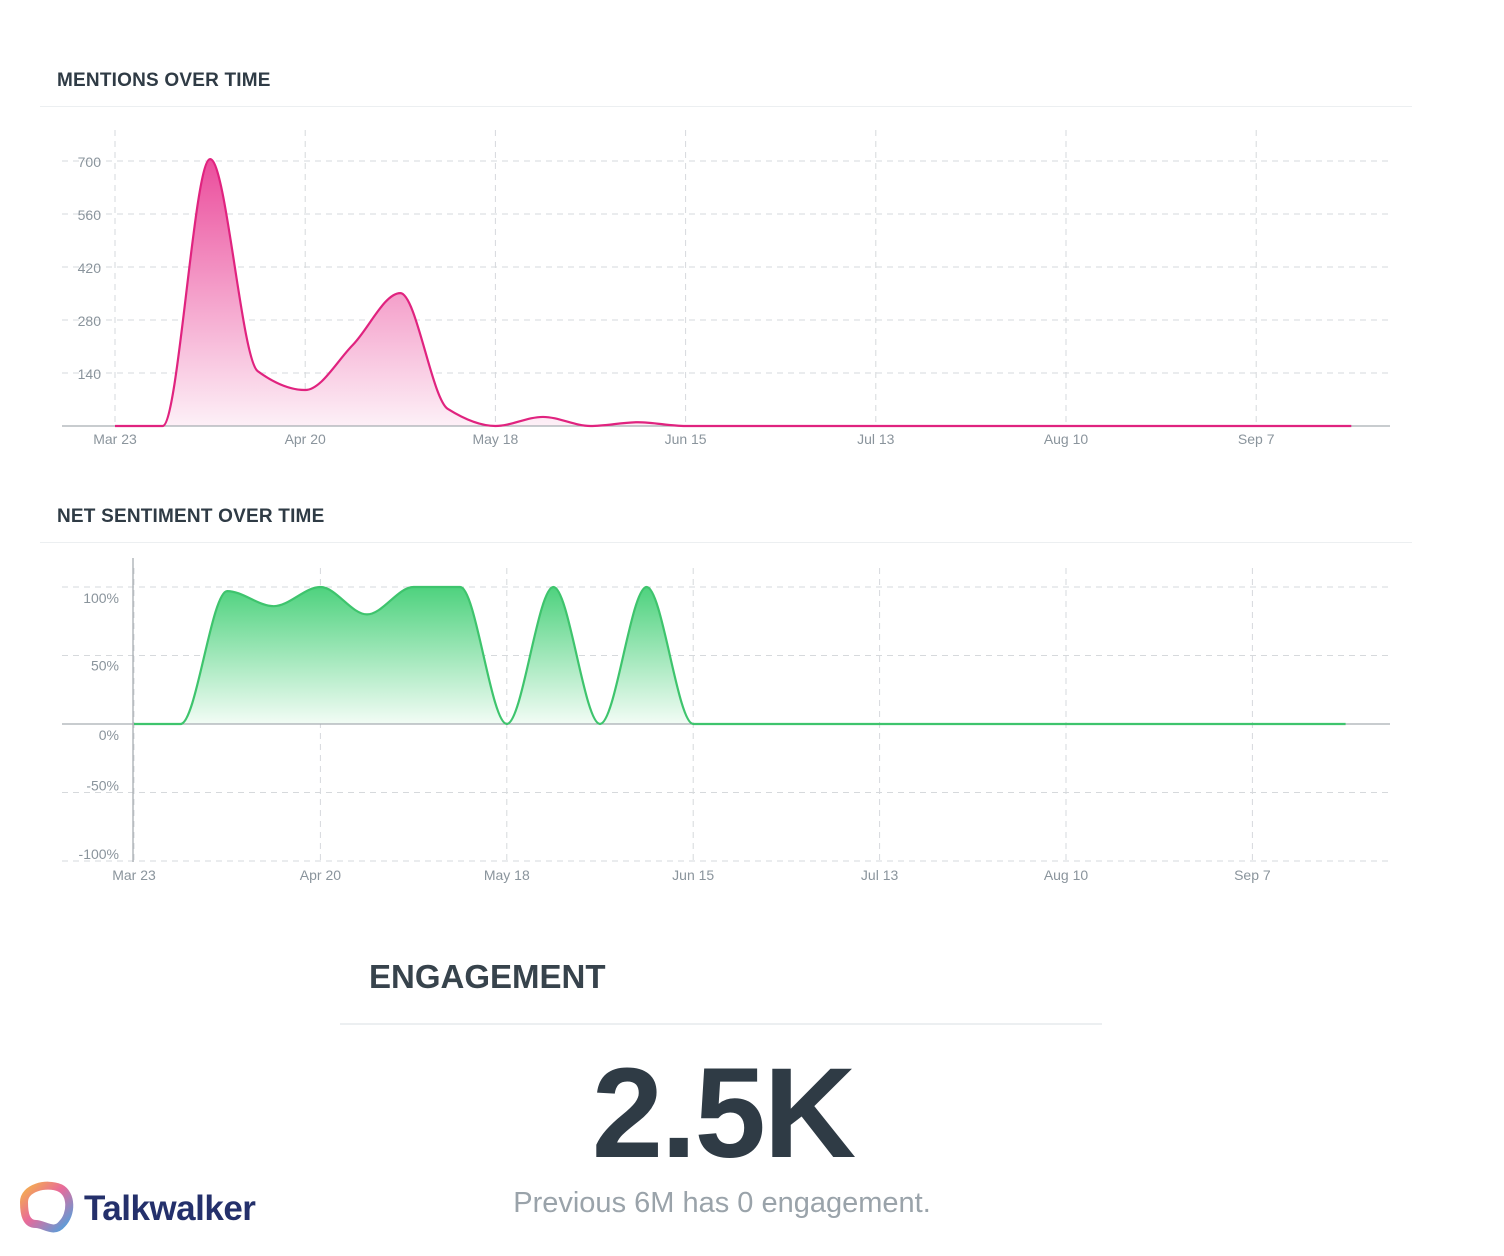  What do you see at coordinates (105, 666) in the screenshot?
I see `y-tick-label: 50%` at bounding box center [105, 666].